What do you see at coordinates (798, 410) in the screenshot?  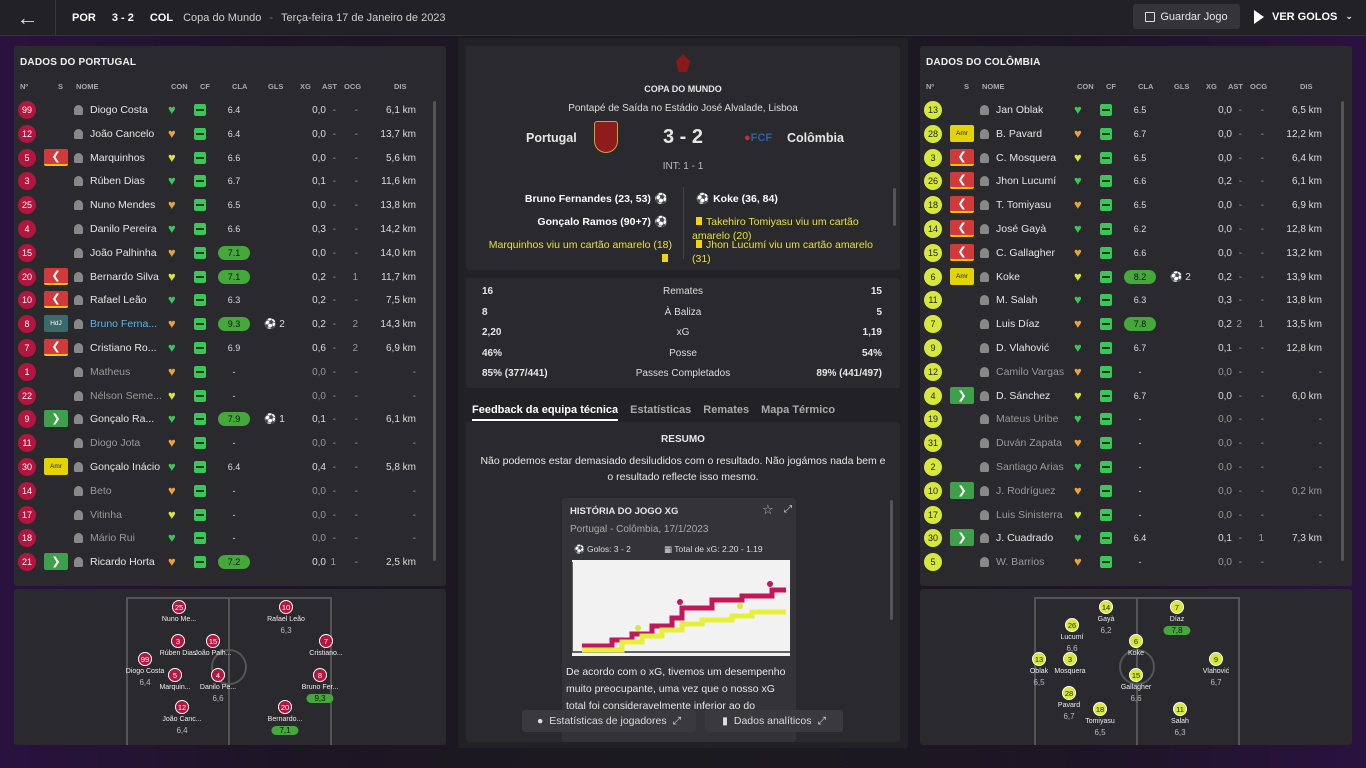 I see `tab-3: Mapa Térmico` at bounding box center [798, 410].